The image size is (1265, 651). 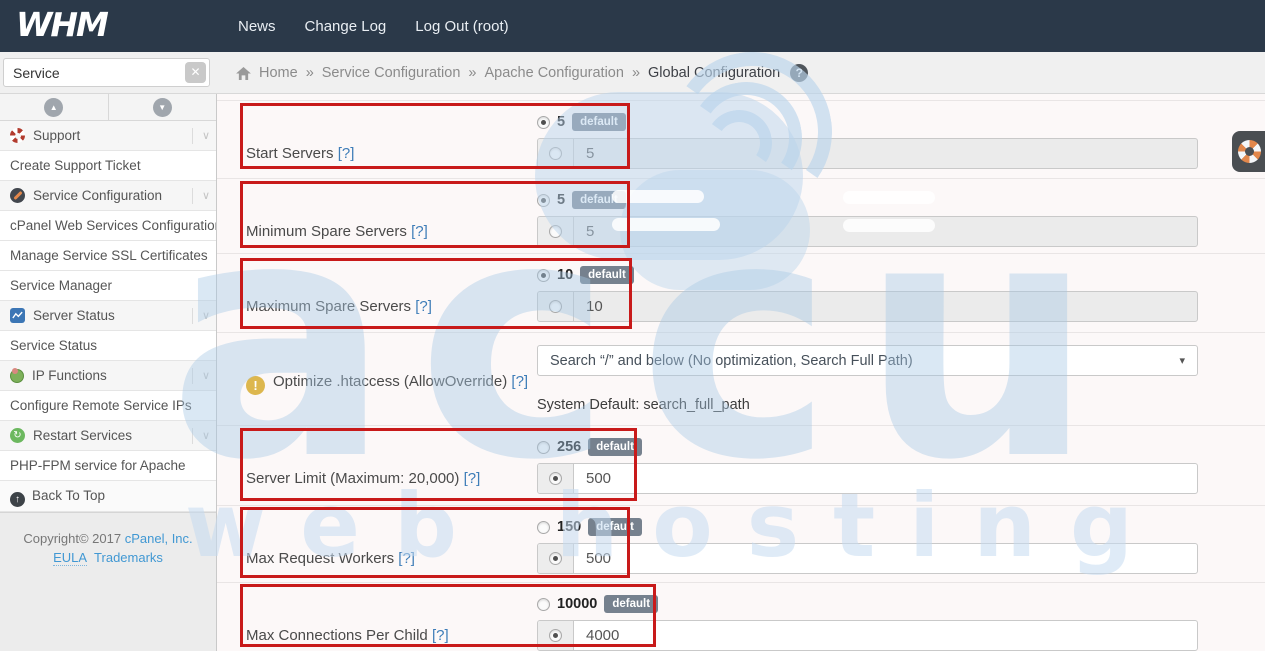 I want to click on select-caret-icon: ▾, so click(x=1182, y=361).